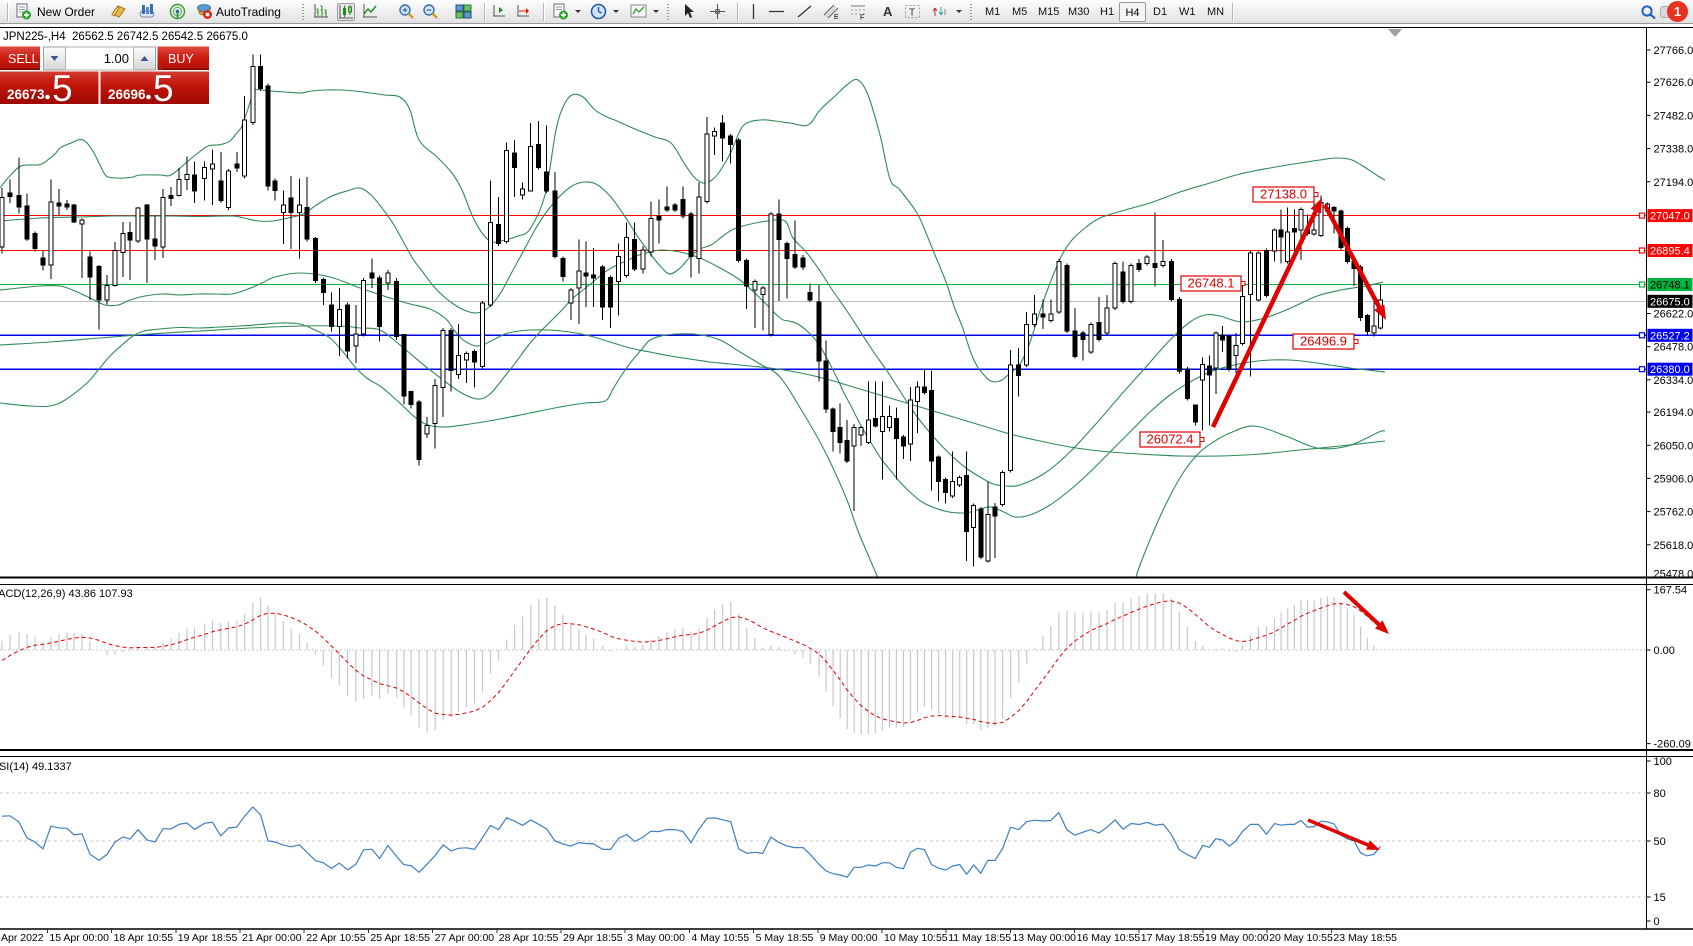 This screenshot has height=946, width=1693. I want to click on svg-text: 29 Apr 18:55, so click(593, 938).